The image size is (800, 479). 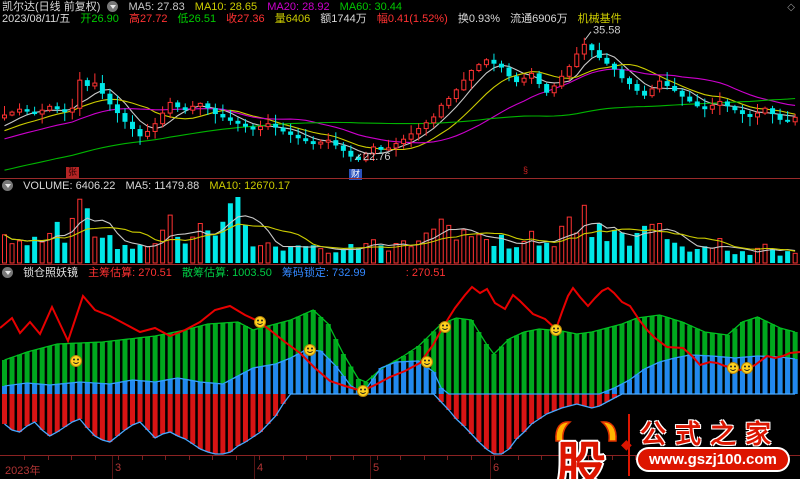 What do you see at coordinates (162, 186) in the screenshot?
I see `volume-ma5-value: MA5: 11479.88` at bounding box center [162, 186].